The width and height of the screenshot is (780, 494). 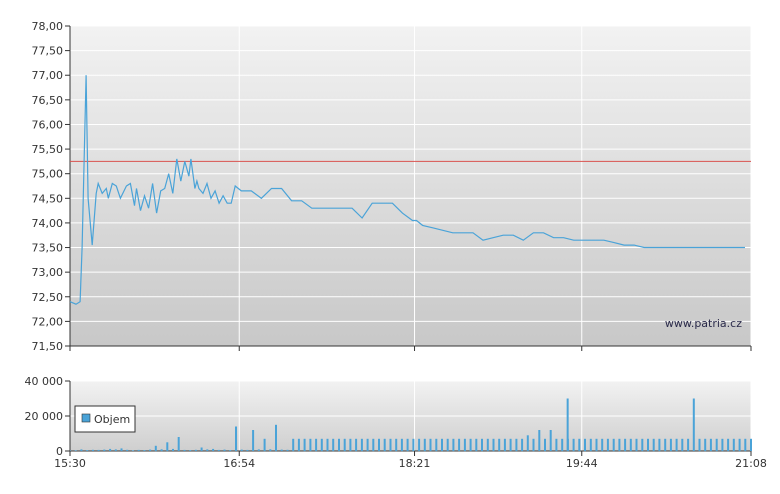 What do you see at coordinates (48, 223) in the screenshot?
I see `price-y-tick-label: 74,00` at bounding box center [48, 223].